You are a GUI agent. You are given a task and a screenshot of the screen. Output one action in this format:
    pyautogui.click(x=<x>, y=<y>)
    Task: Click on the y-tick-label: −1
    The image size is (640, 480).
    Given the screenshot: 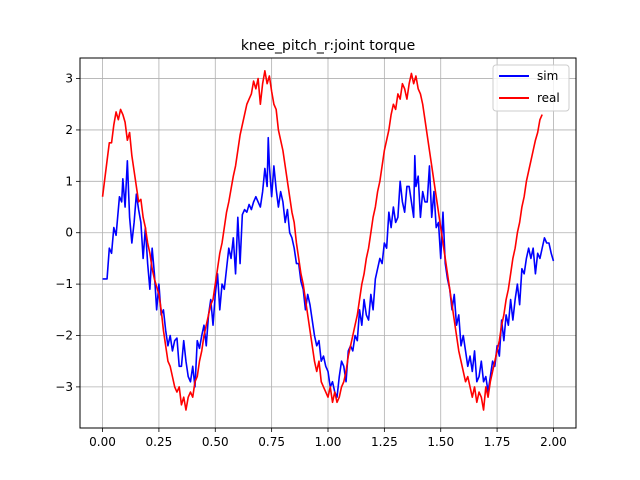 What is the action you would take?
    pyautogui.click(x=64, y=284)
    